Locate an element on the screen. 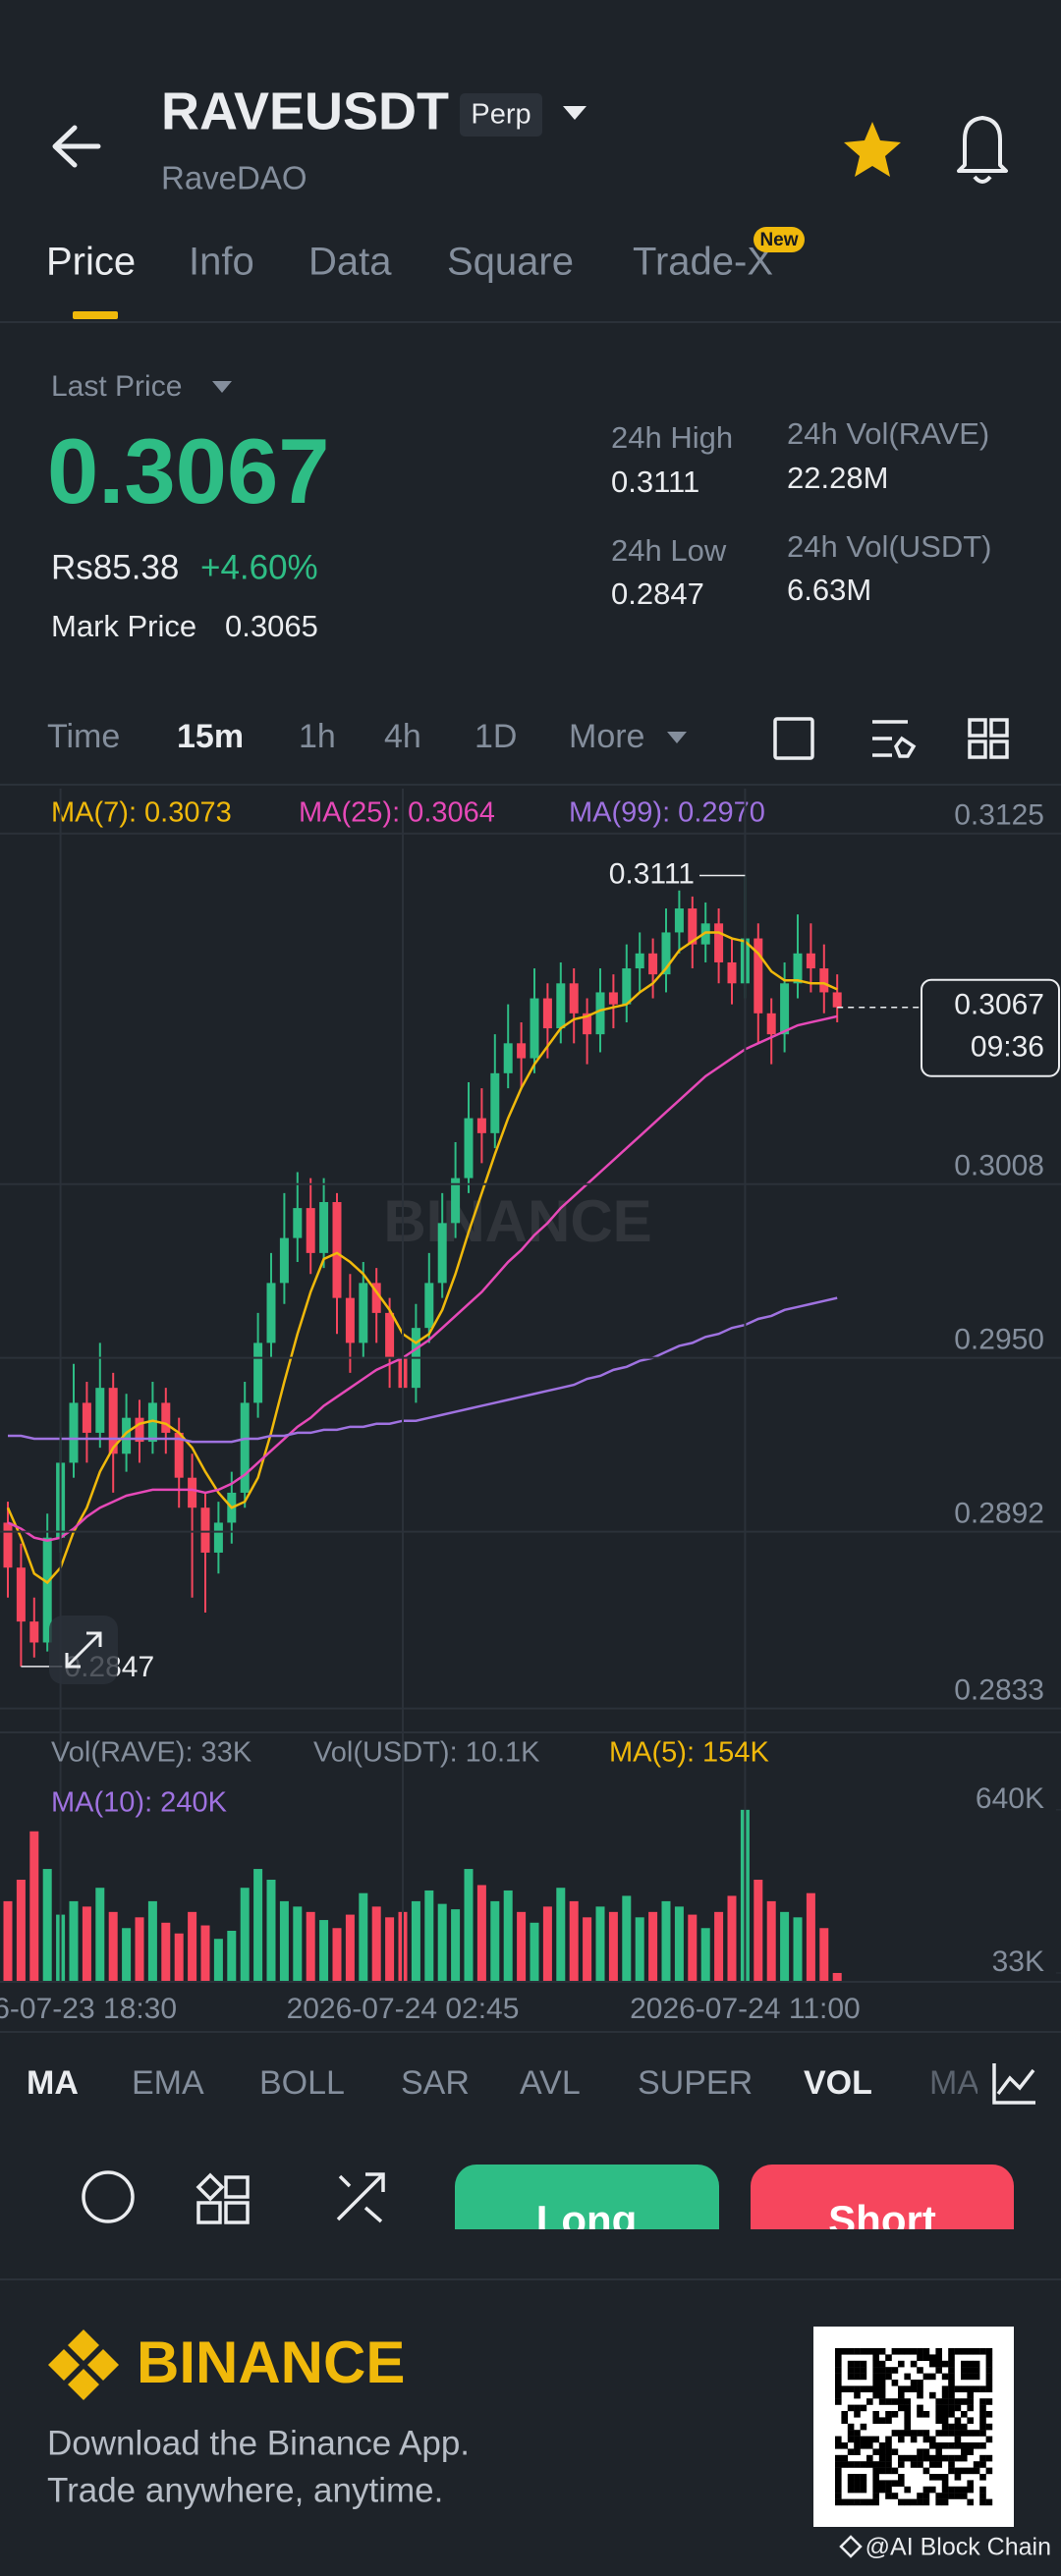 Image resolution: width=1061 pixels, height=2576 pixels. bell-icon is located at coordinates (982, 150).